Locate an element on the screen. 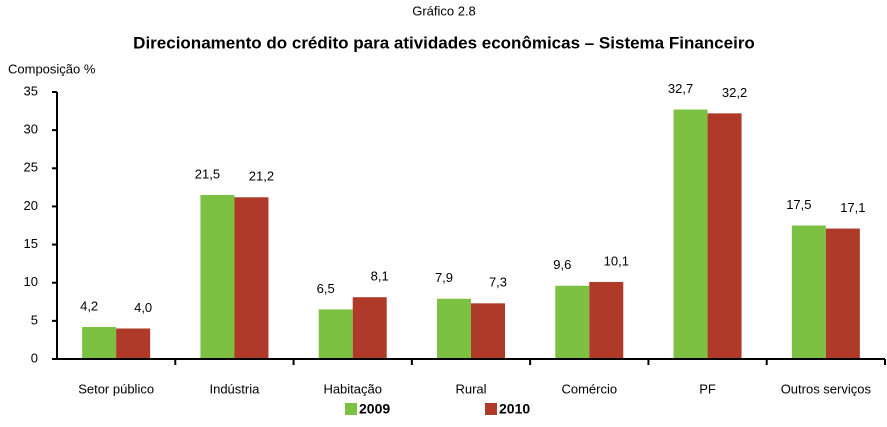 The width and height of the screenshot is (887, 427). y-tick-label: 35 is located at coordinates (31, 90).